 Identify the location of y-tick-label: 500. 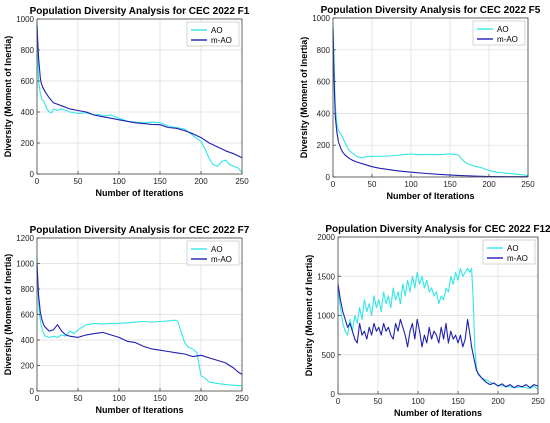
(329, 355).